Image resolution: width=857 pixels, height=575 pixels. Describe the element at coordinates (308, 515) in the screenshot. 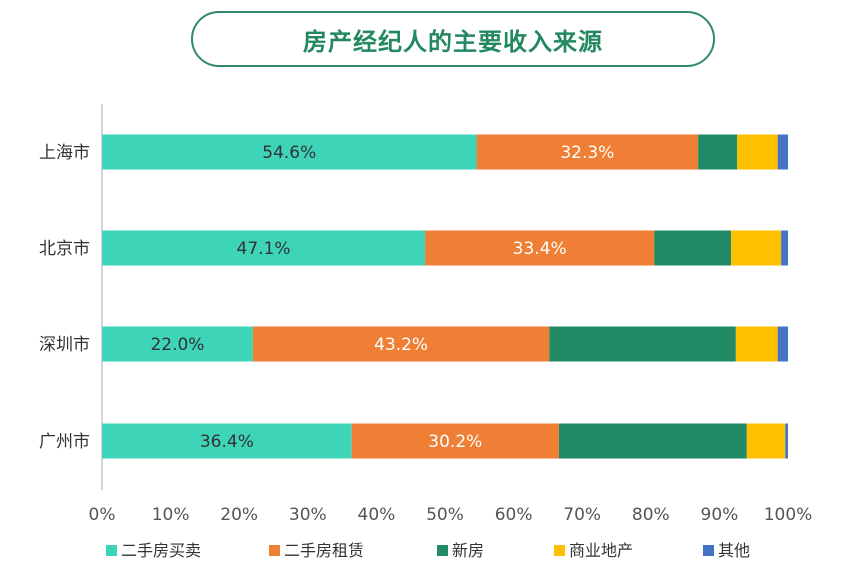

I see `x-tick-label: 30%` at that location.